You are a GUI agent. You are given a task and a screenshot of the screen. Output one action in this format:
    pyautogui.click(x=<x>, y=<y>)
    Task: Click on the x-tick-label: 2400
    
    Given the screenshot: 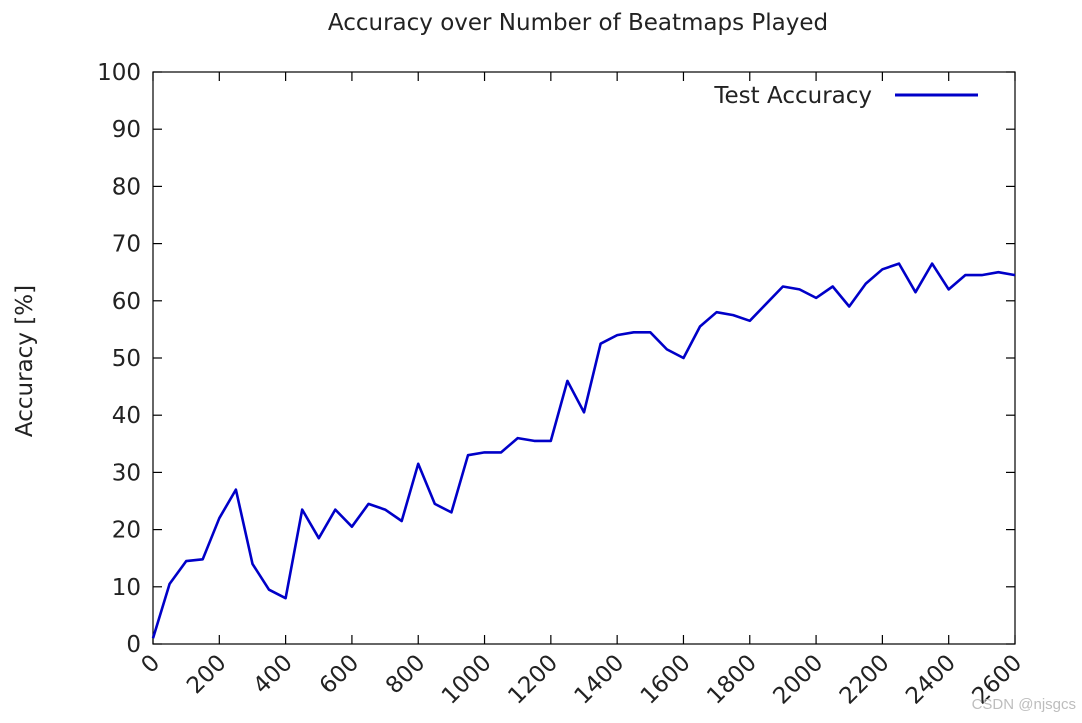 What is the action you would take?
    pyautogui.click(x=931, y=680)
    